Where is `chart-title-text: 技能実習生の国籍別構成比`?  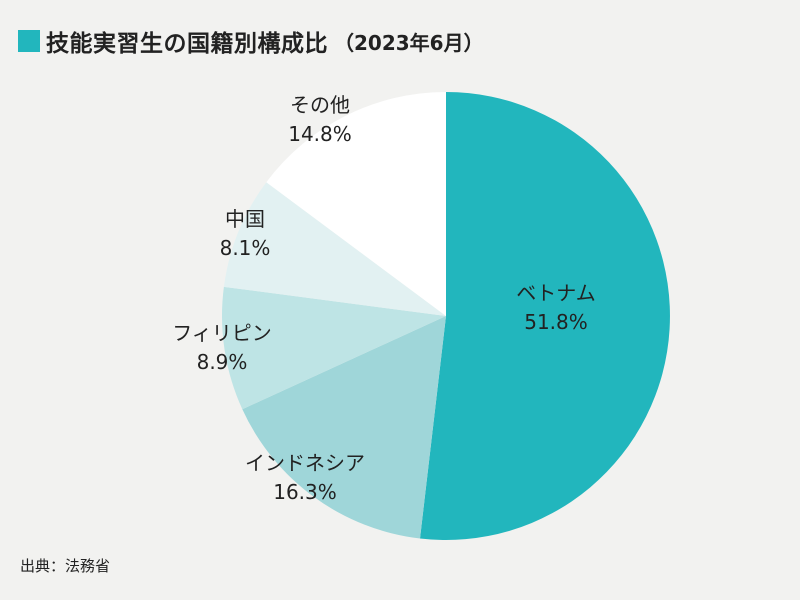 chart-title-text: 技能実習生の国籍別構成比 is located at coordinates (187, 44).